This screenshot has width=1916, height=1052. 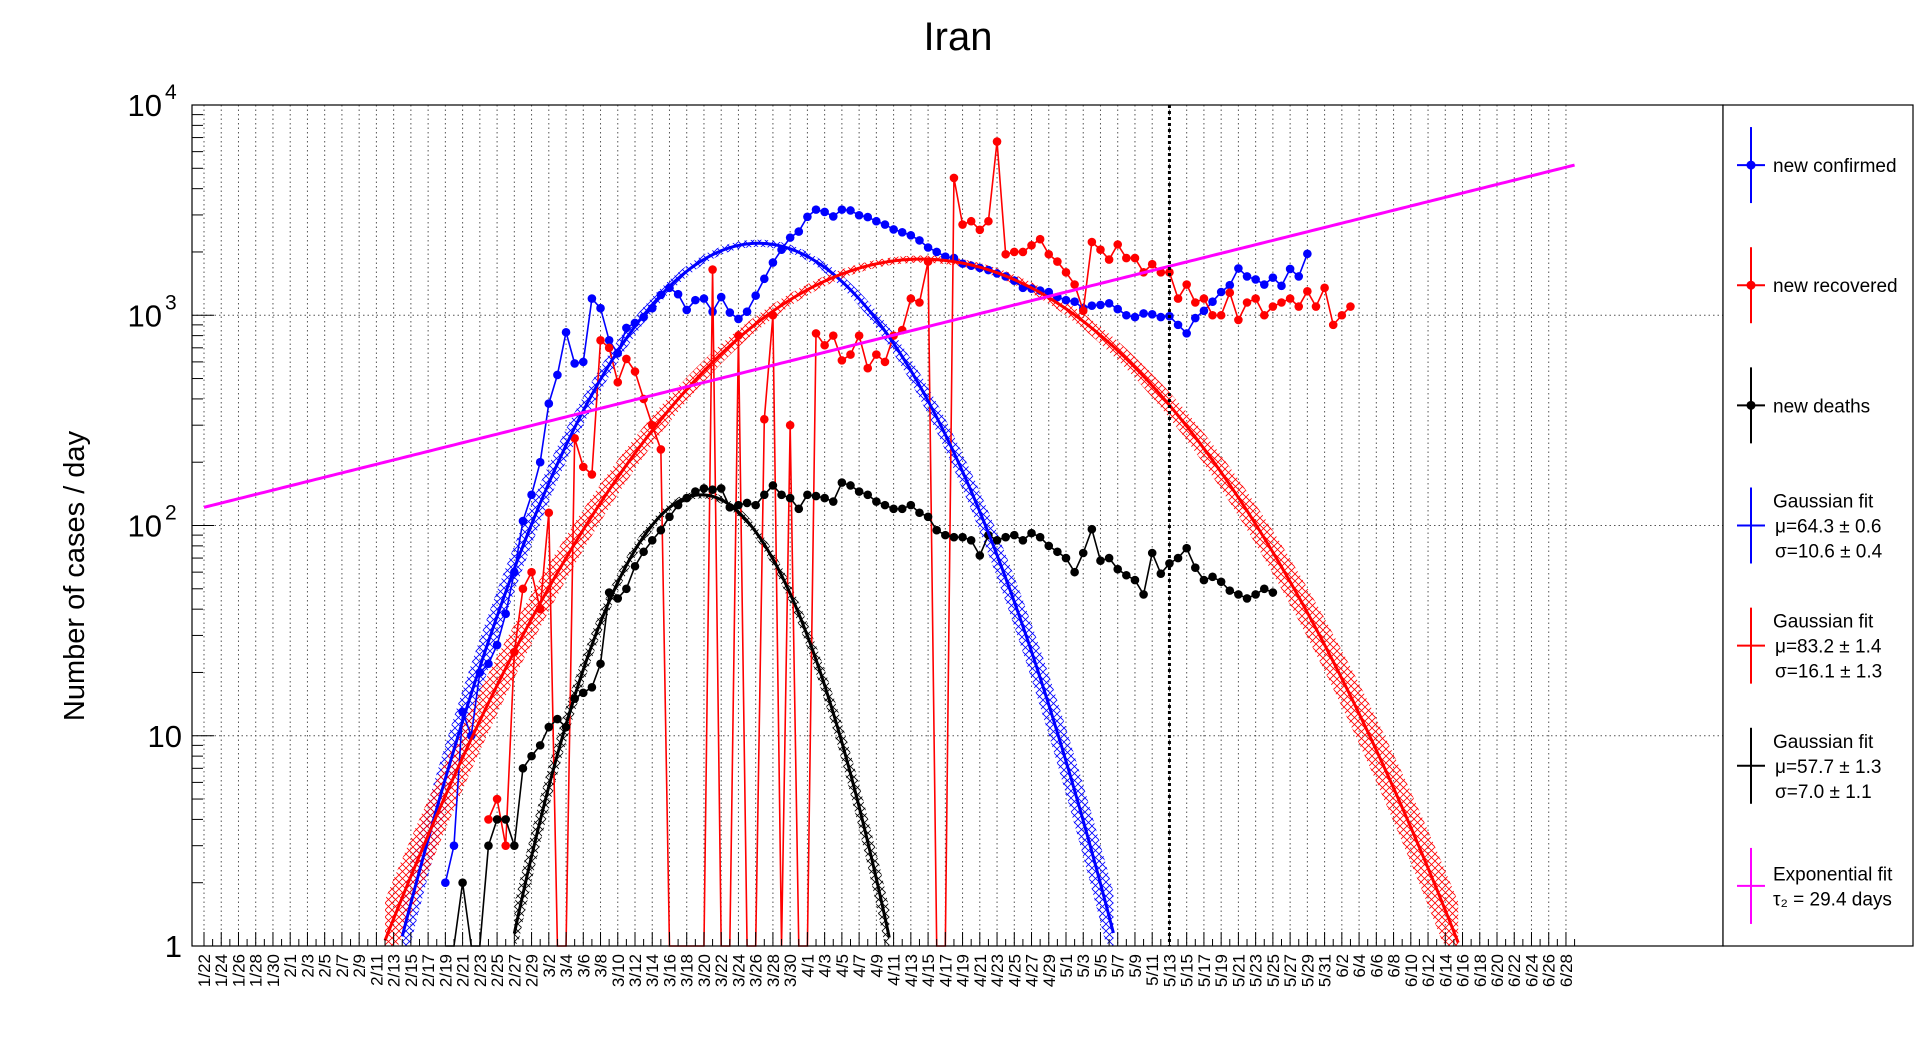 What do you see at coordinates (145, 526) in the screenshot?
I see `y-tick-label: 10` at bounding box center [145, 526].